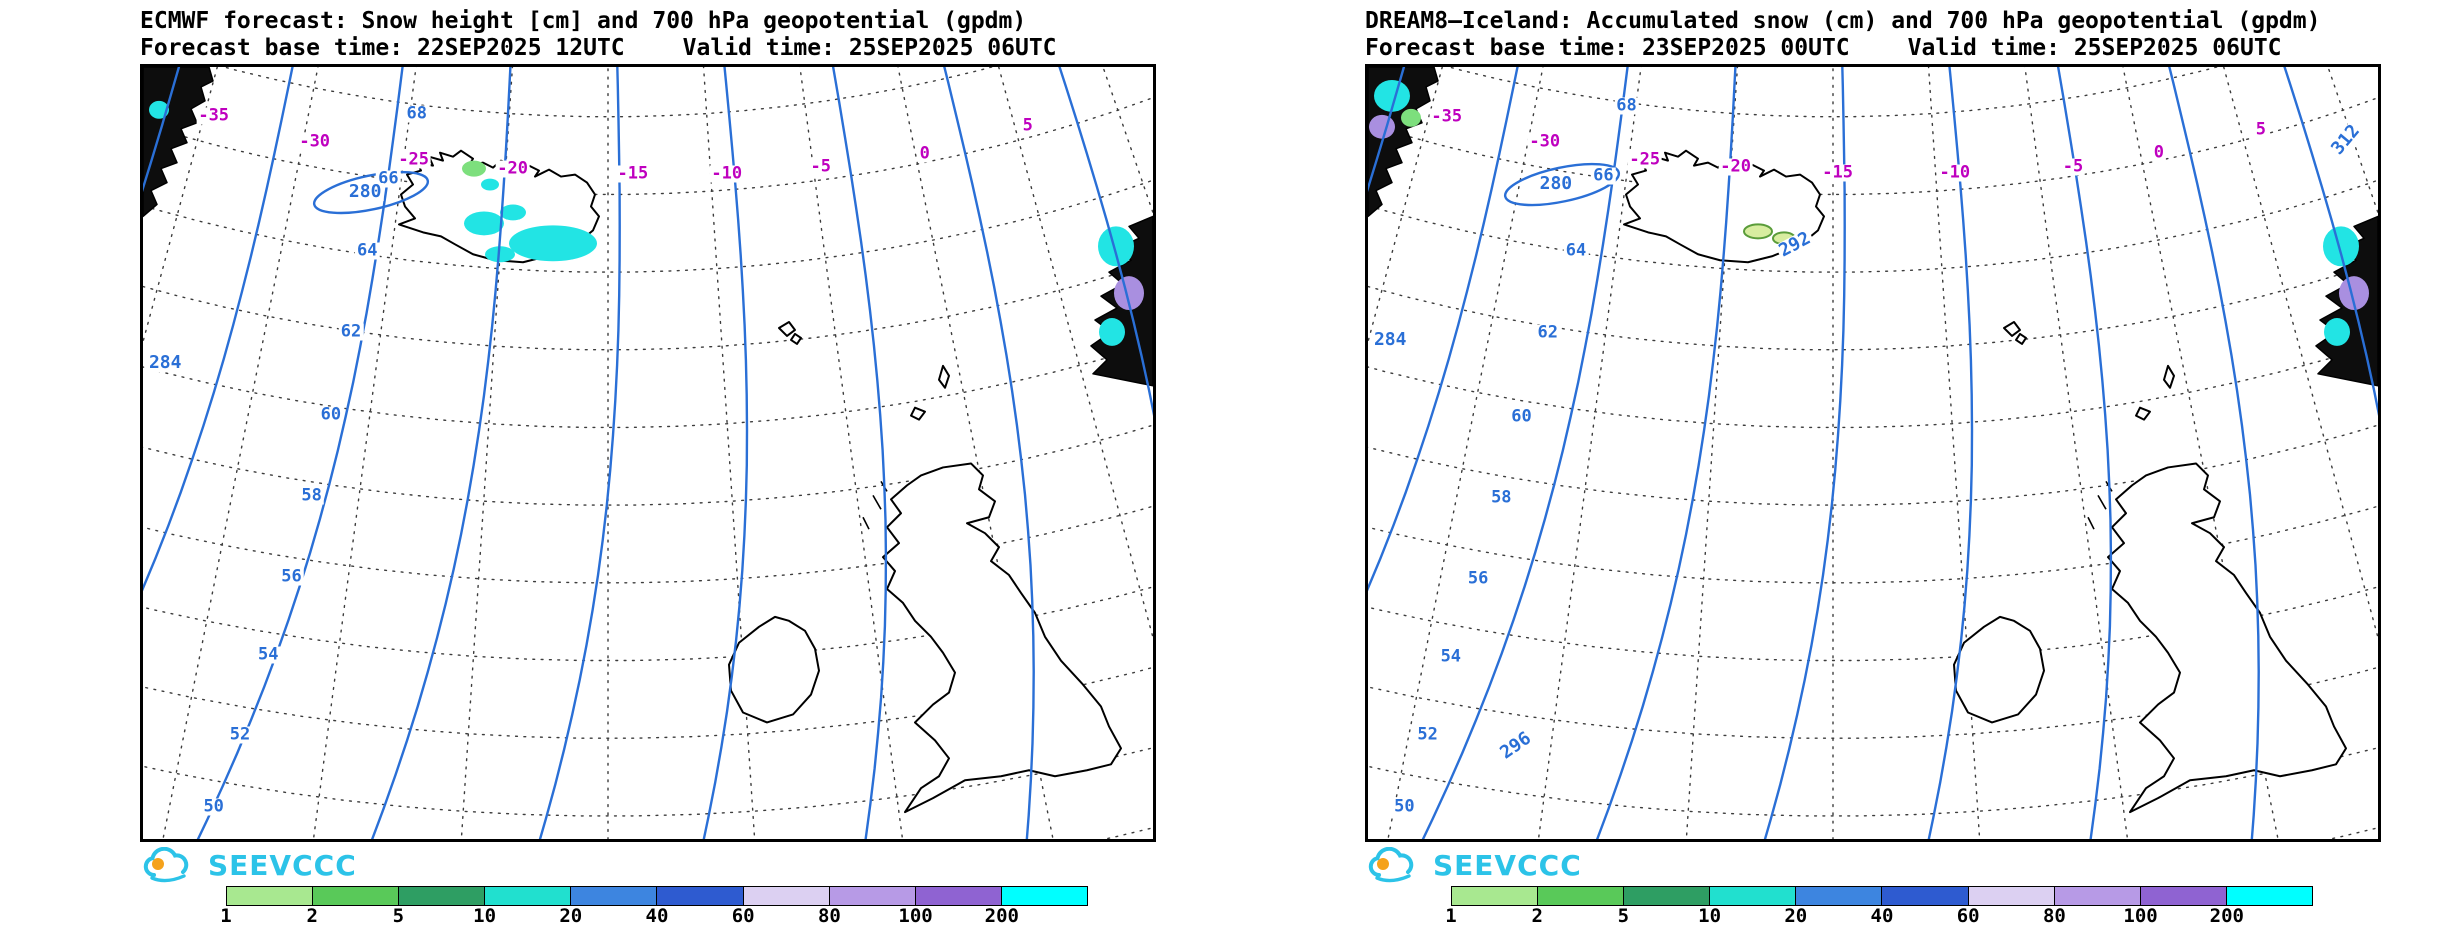 The image size is (2449, 927). Describe the element at coordinates (829, 916) in the screenshot. I see `colorbar-tick-label: 80` at that location.